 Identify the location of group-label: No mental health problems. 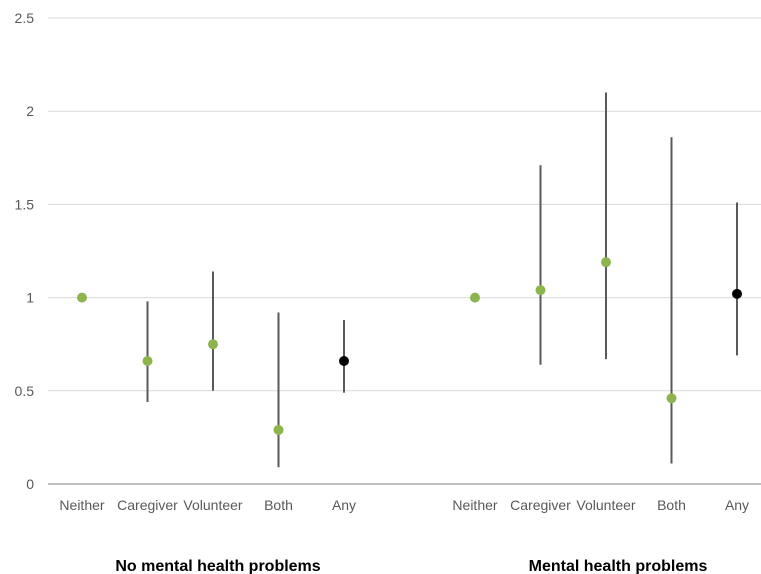
(217, 566).